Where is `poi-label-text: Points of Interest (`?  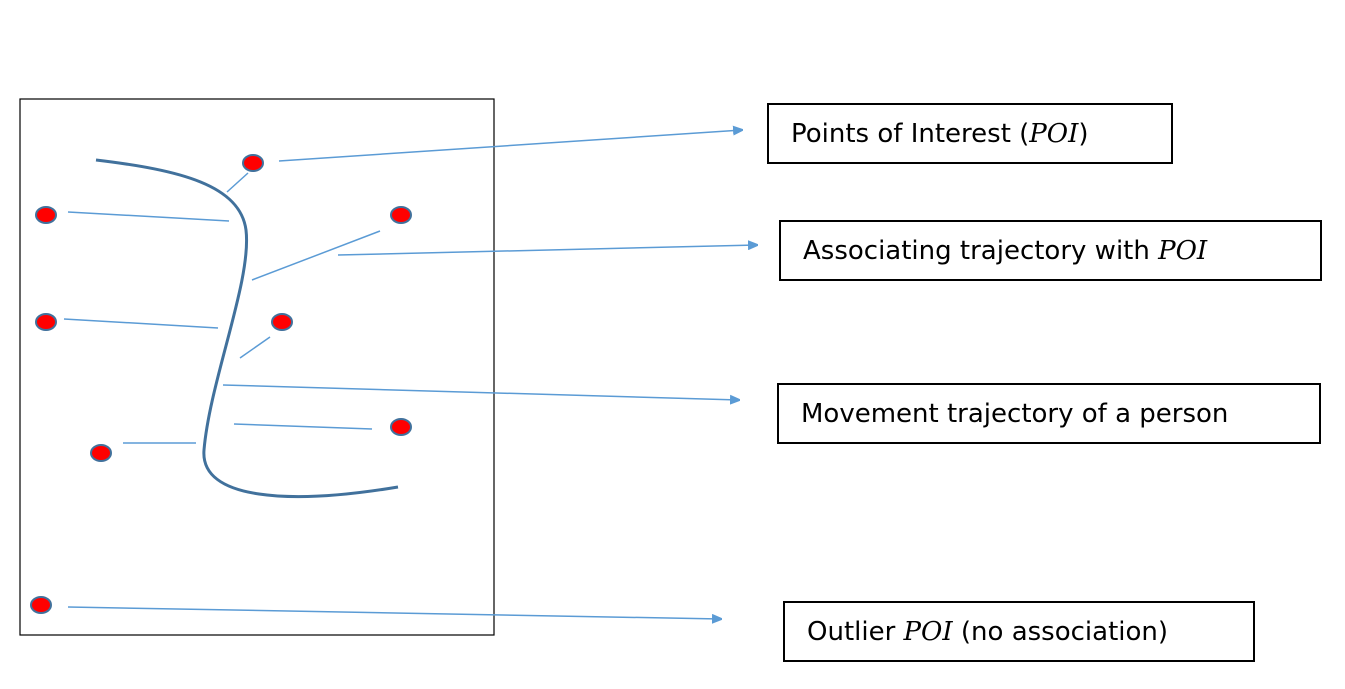
poi-label-text: Points of Interest ( is located at coordinates (910, 133).